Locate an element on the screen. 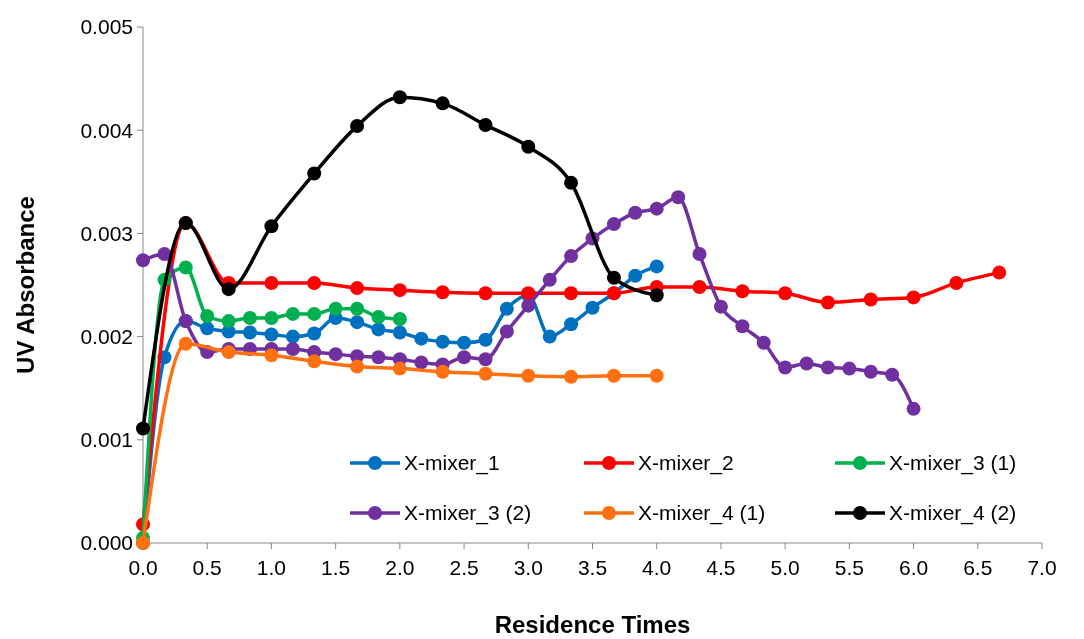  legend-label: X-mixer_1 is located at coordinates (452, 463).